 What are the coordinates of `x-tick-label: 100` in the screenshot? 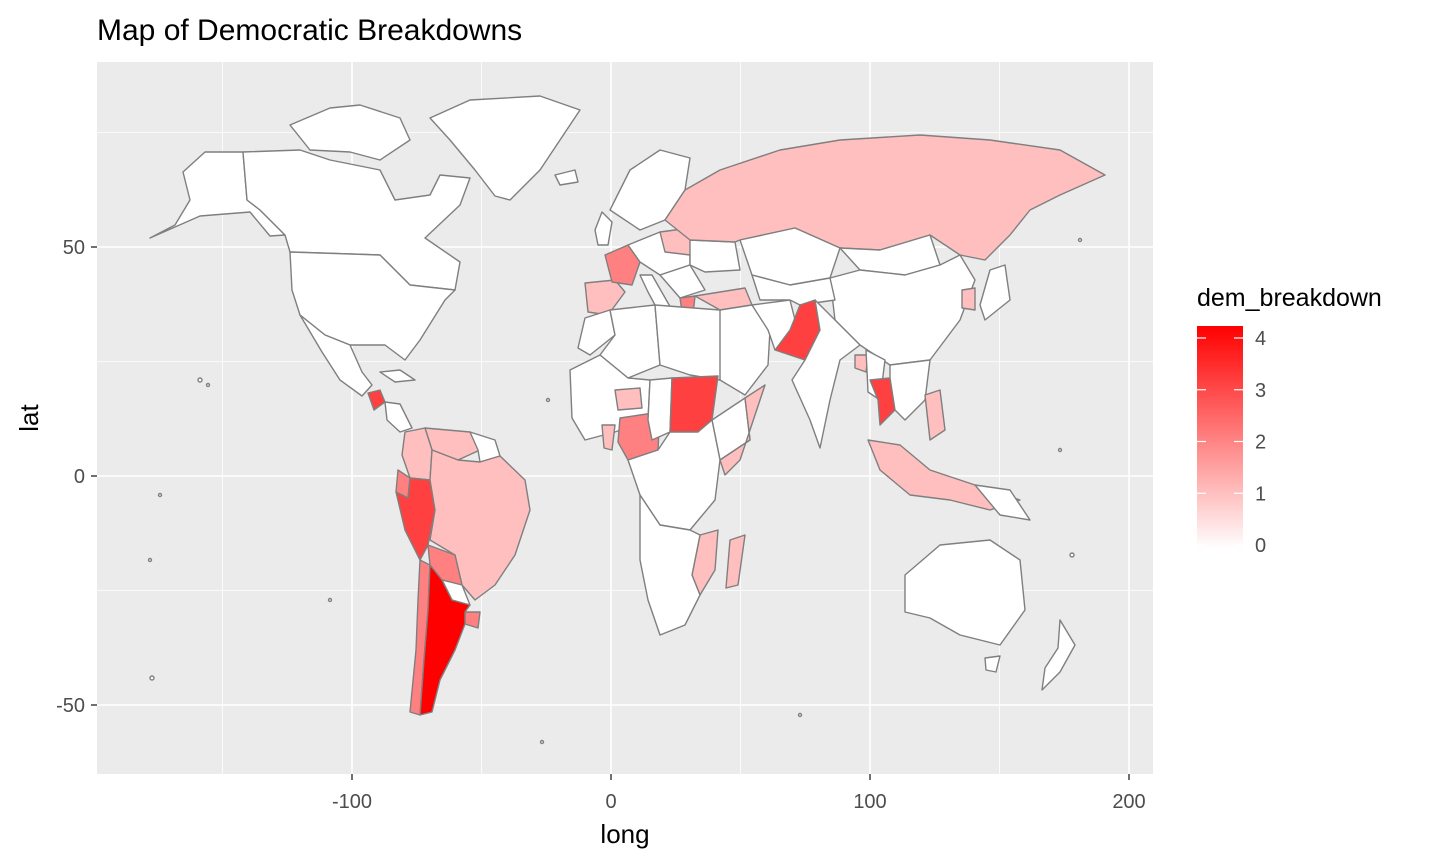 It's located at (869, 802).